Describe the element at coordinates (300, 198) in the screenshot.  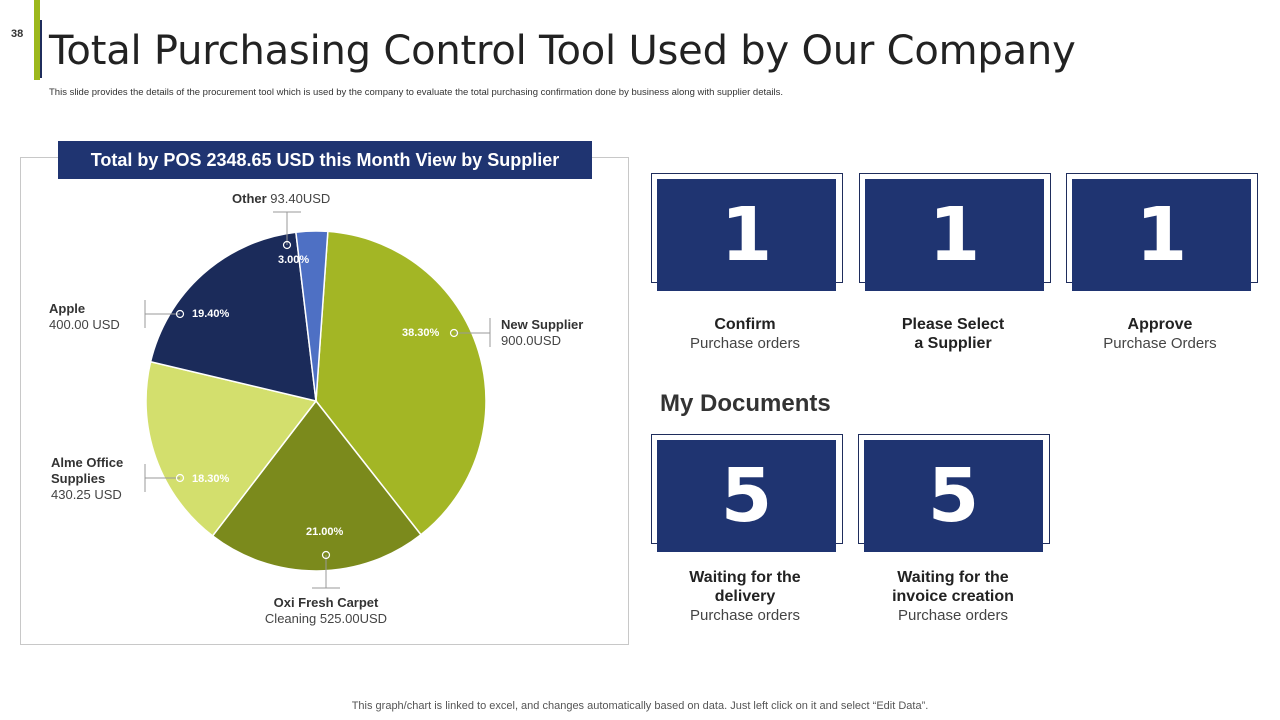
I see `label-other-amount: 93.40USD` at that location.